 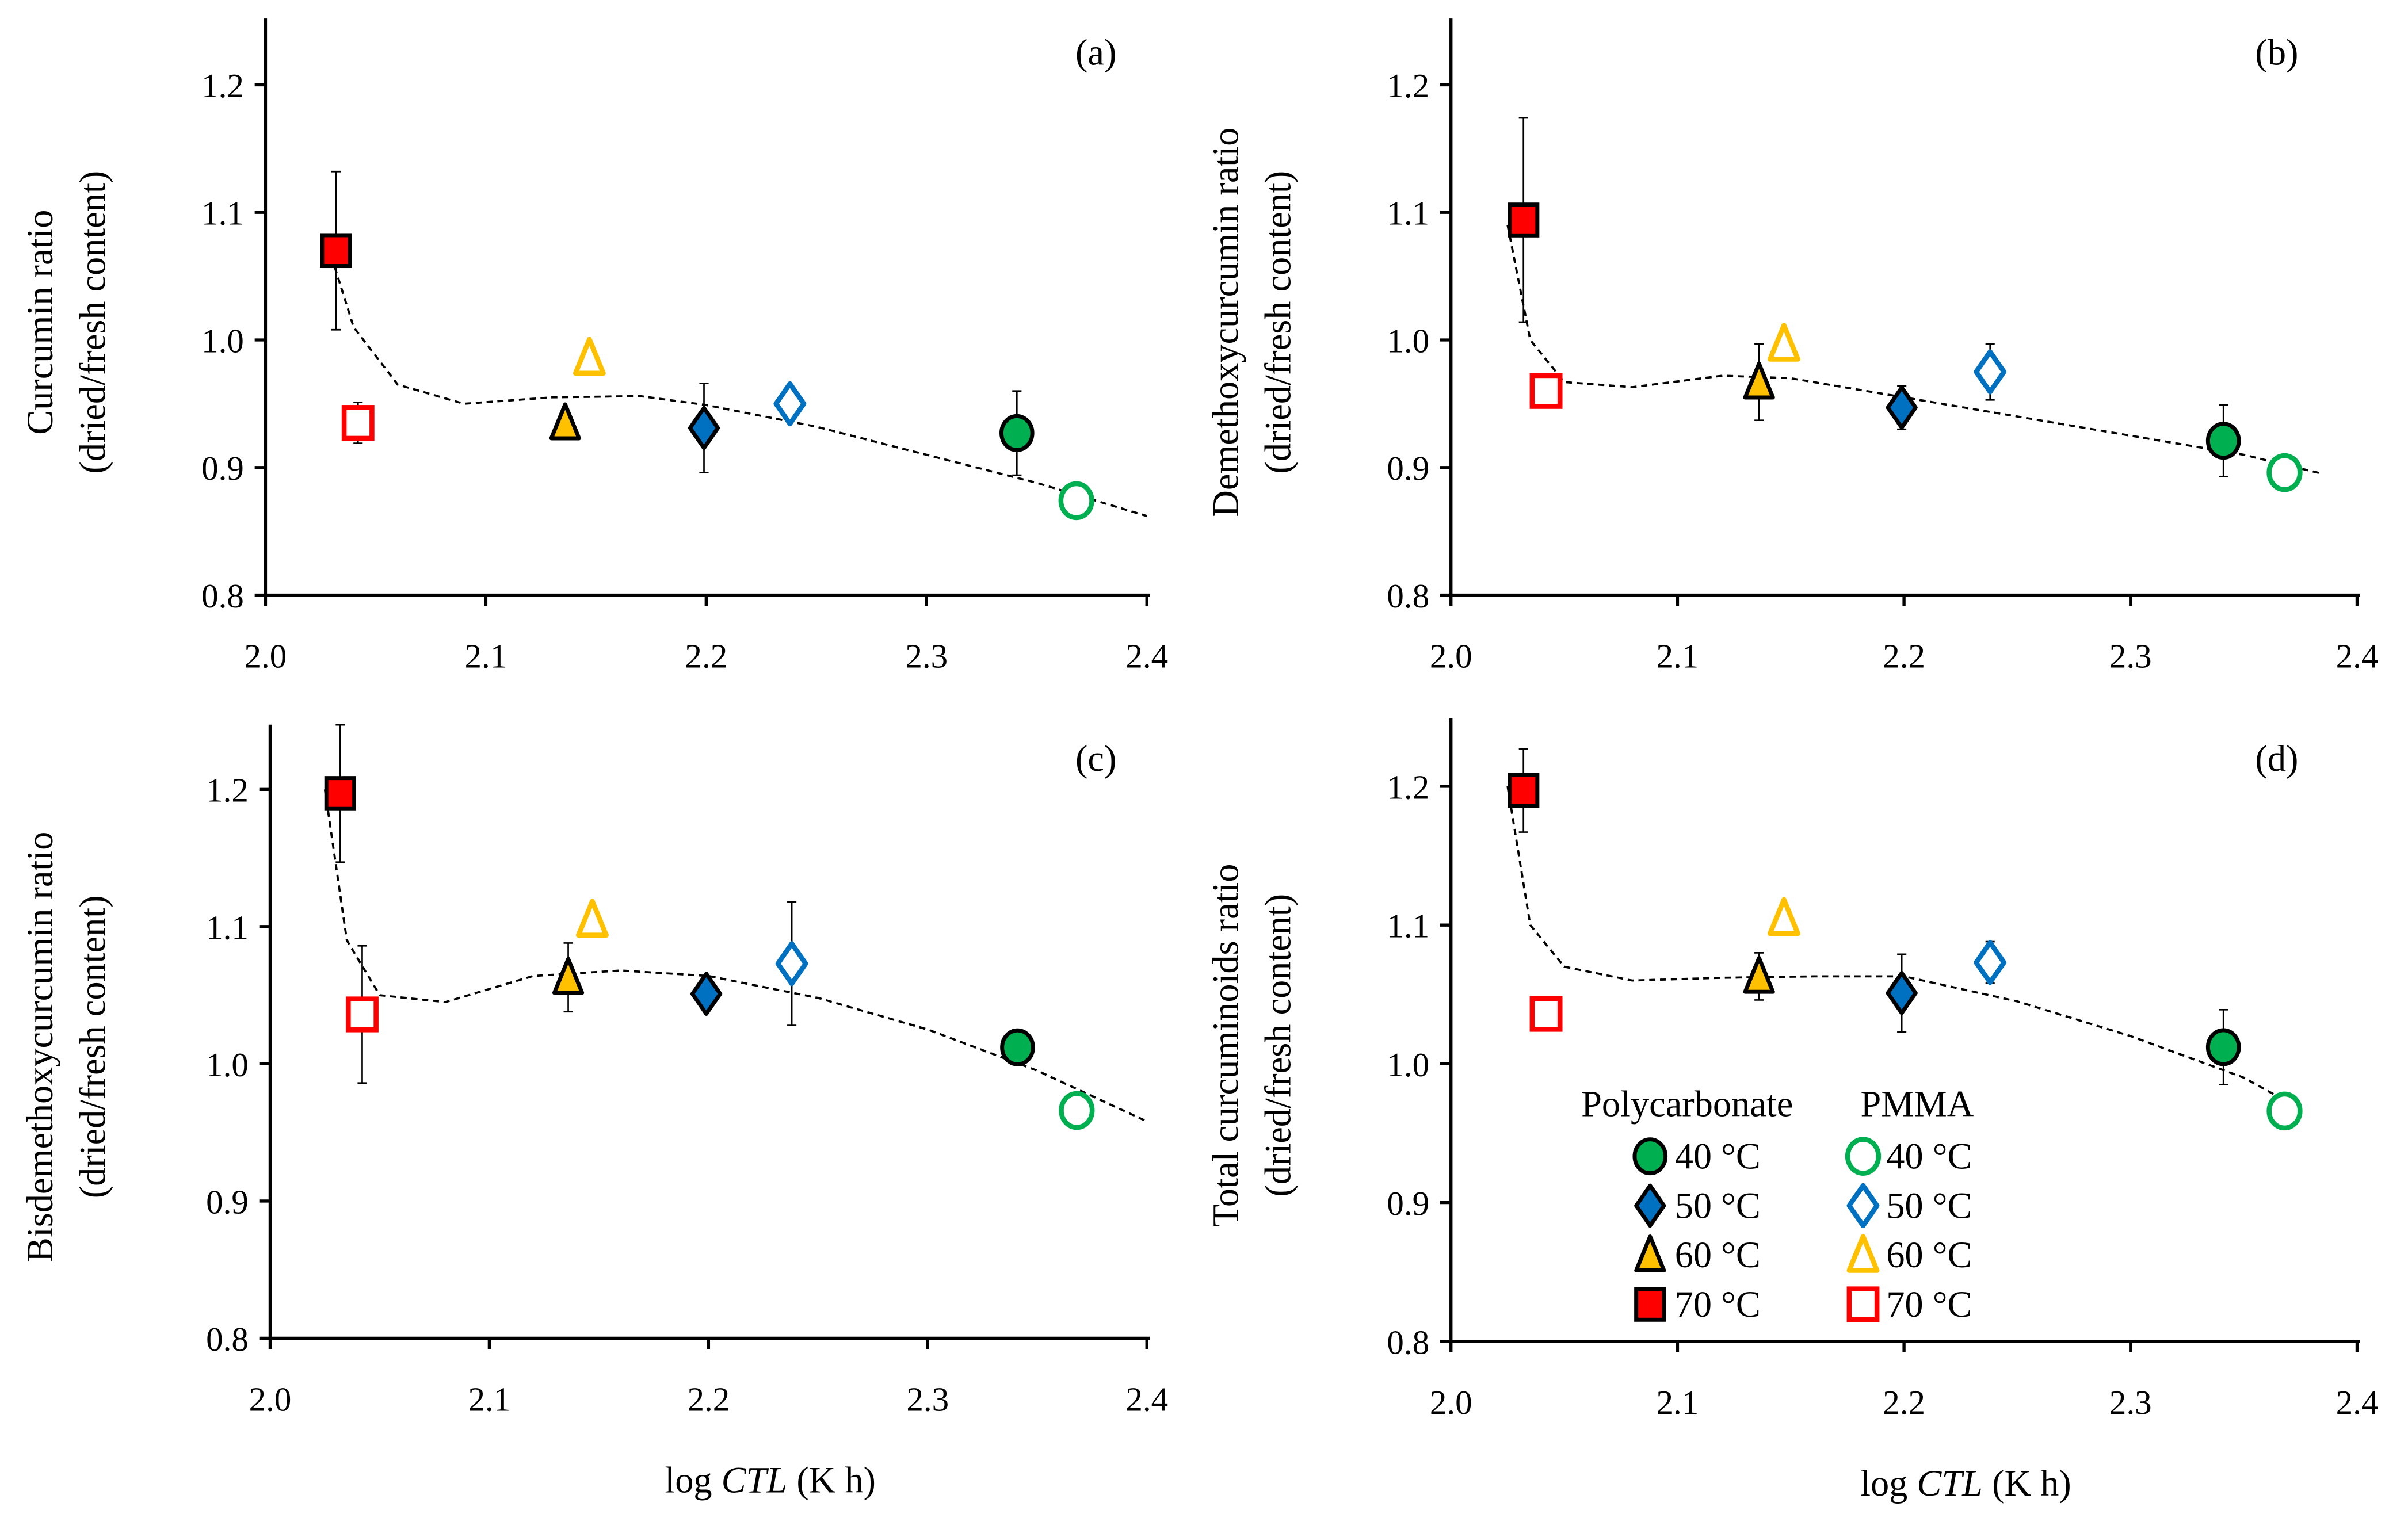 I want to click on legend-label: 60 °C, so click(x=1718, y=1254).